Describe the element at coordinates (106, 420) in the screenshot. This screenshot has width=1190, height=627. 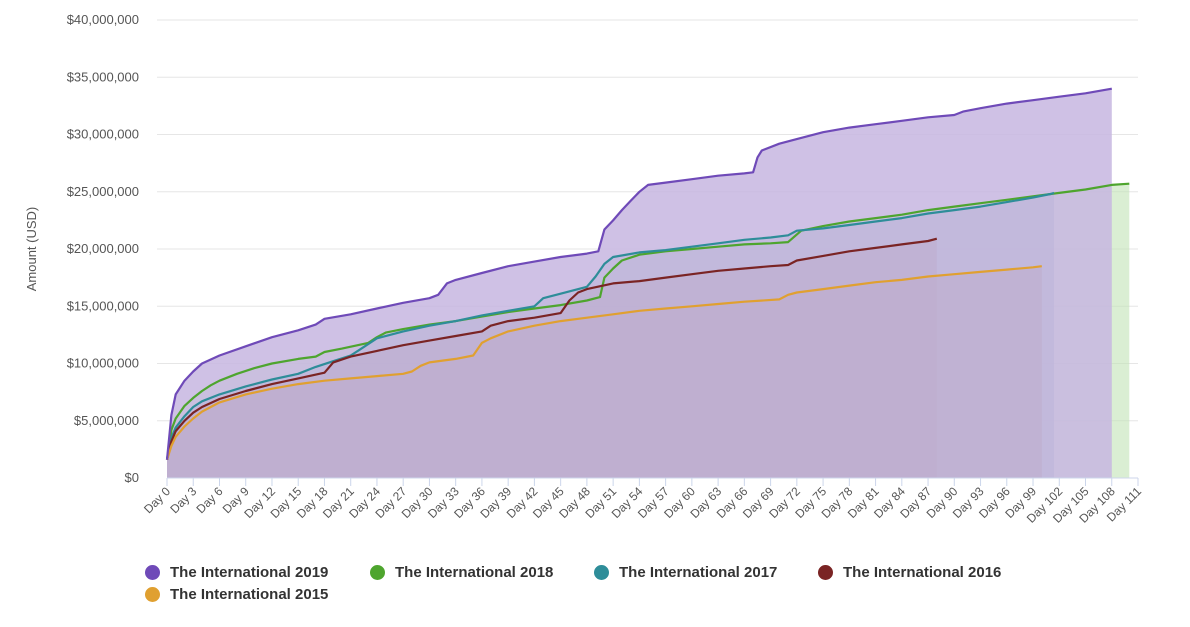
I see `y-tick-label: $5,000,000` at that location.